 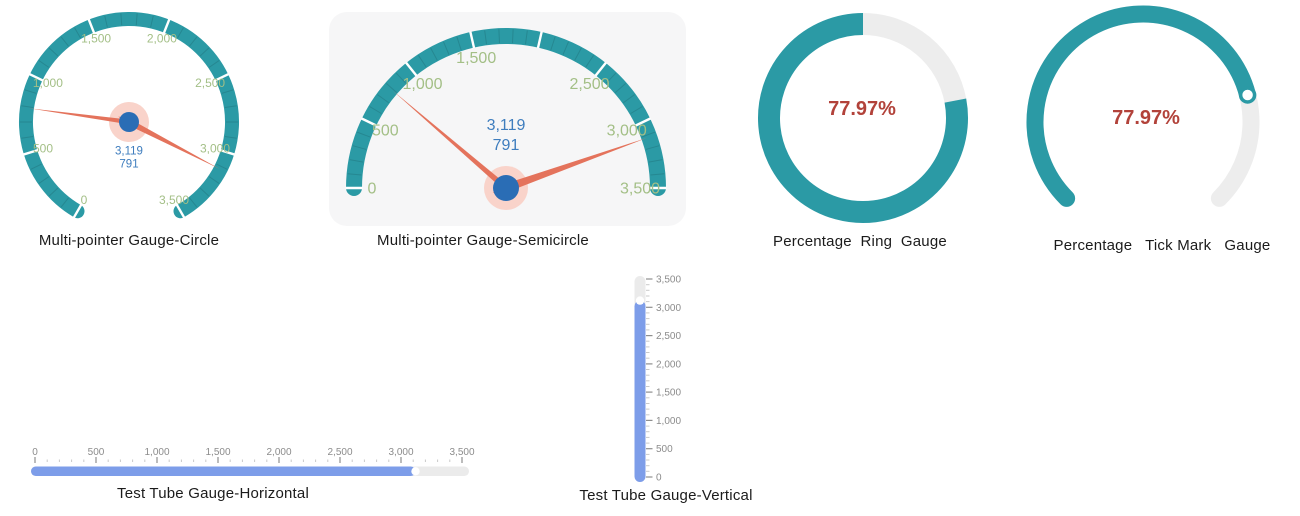 I want to click on percentage-ring-gauge-canvas: 77.97%, so click(x=864, y=119).